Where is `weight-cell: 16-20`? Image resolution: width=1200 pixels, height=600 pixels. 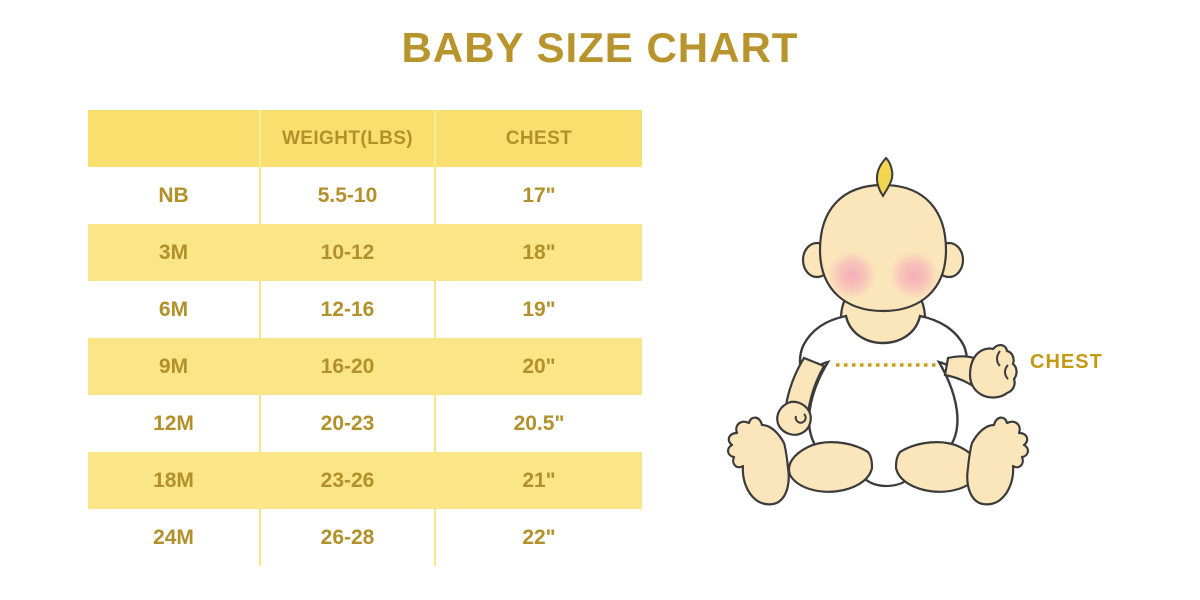
weight-cell: 16-20 is located at coordinates (347, 366).